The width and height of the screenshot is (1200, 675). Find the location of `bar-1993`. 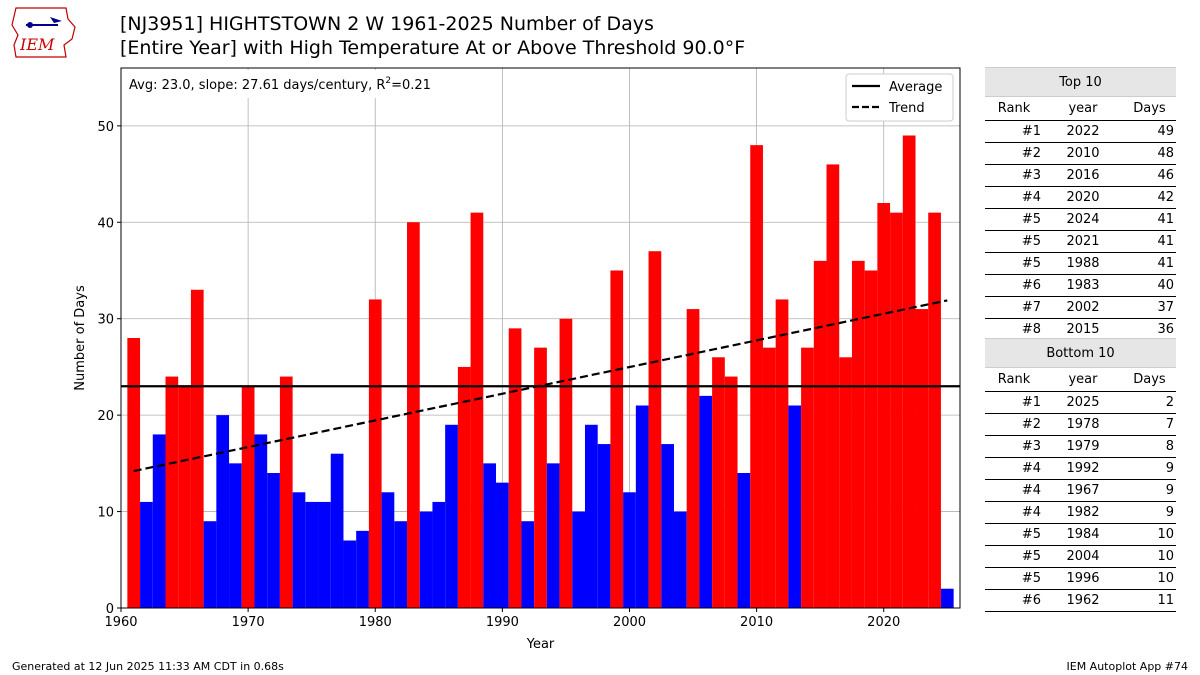

bar-1993 is located at coordinates (540, 477).